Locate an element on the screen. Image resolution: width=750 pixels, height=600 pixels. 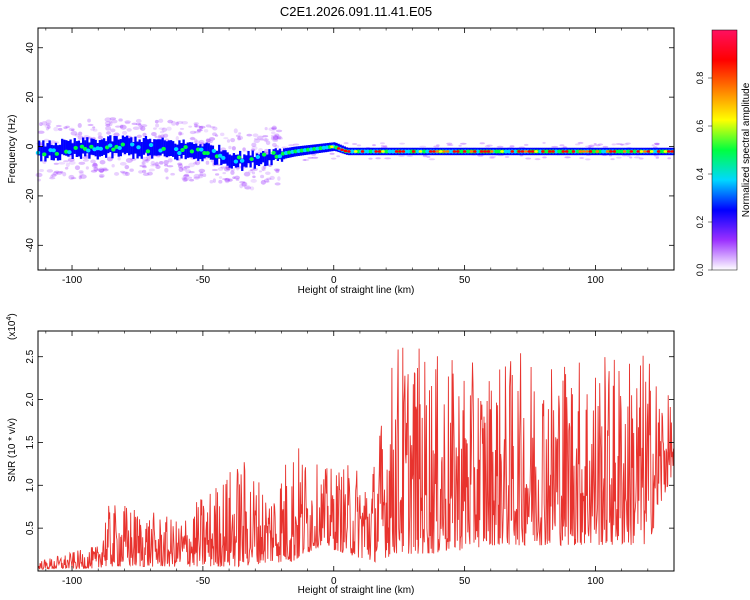
spectrogram-x-tick-label: 100 is located at coordinates (595, 280).